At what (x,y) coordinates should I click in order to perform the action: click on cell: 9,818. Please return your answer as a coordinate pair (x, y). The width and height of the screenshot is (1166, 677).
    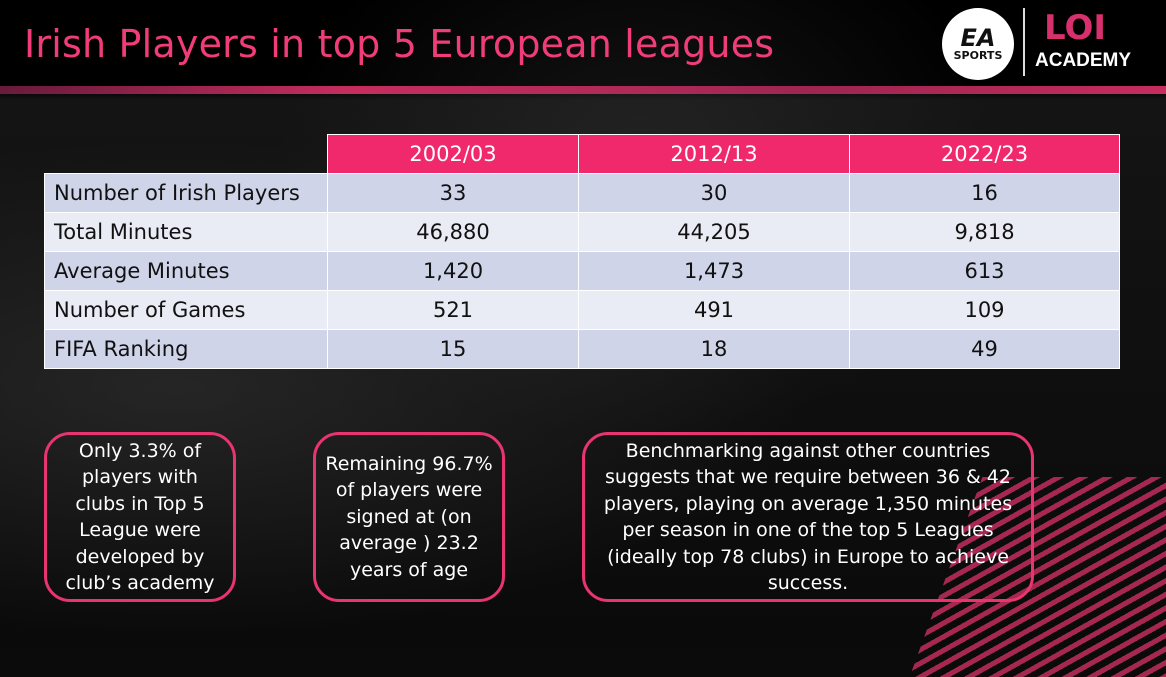
    Looking at the image, I should click on (984, 232).